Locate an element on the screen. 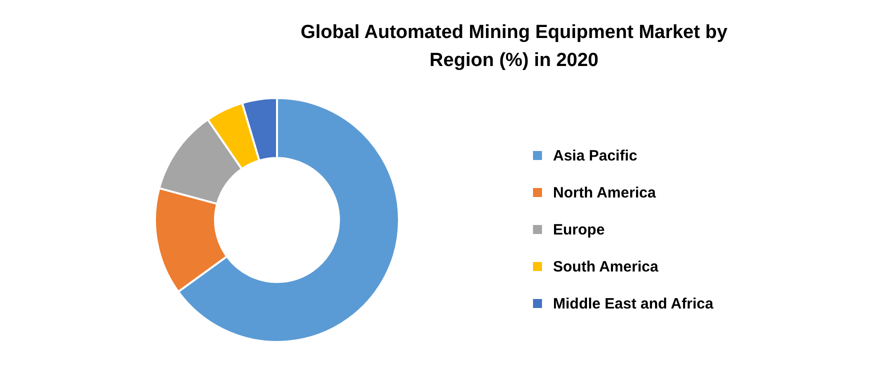 This screenshot has height=384, width=888. legend-label: Europe is located at coordinates (579, 230).